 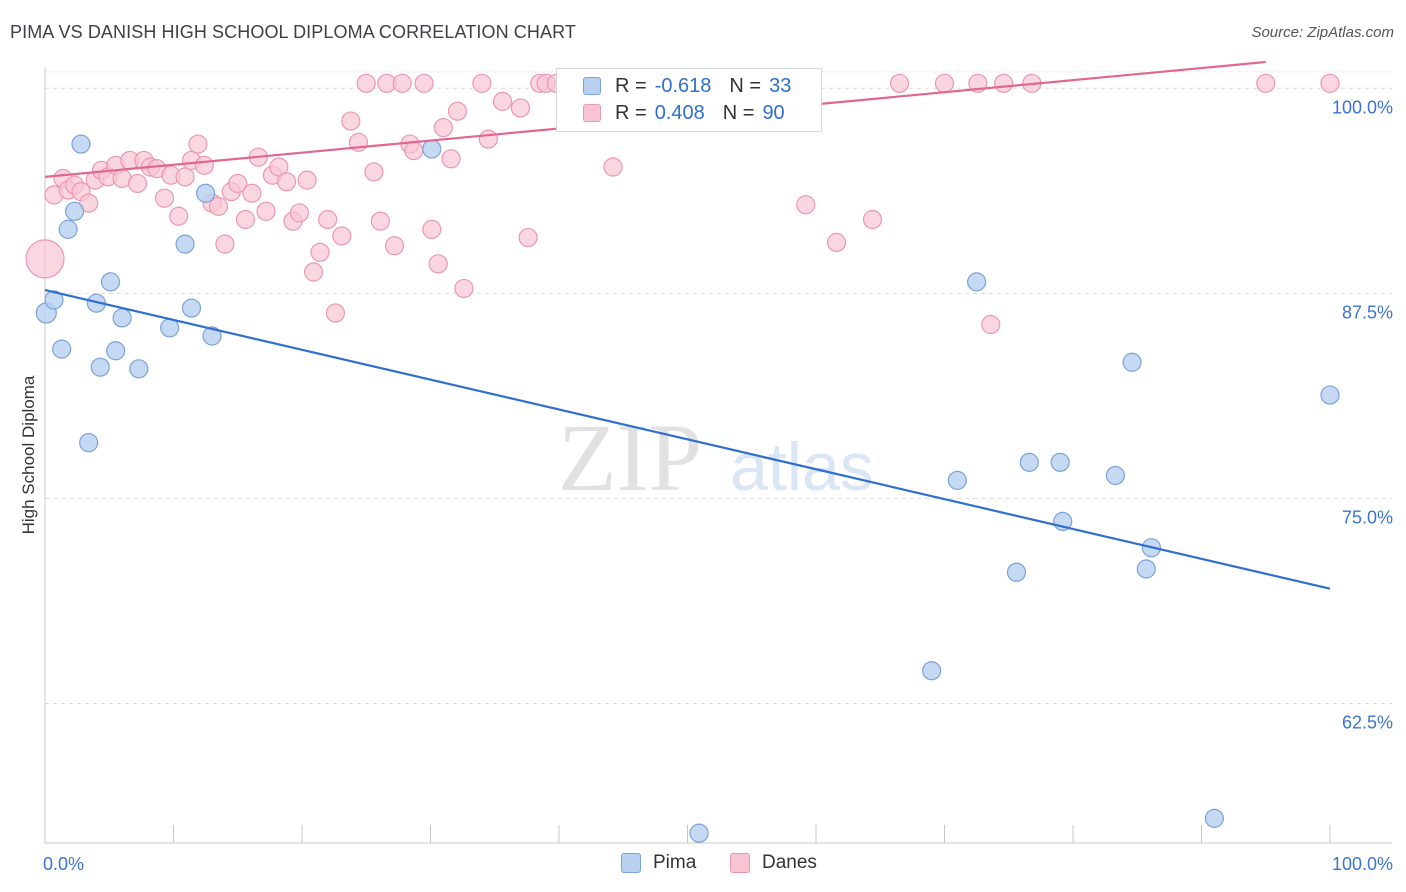 I want to click on r-value: -0.618, so click(x=683, y=85).